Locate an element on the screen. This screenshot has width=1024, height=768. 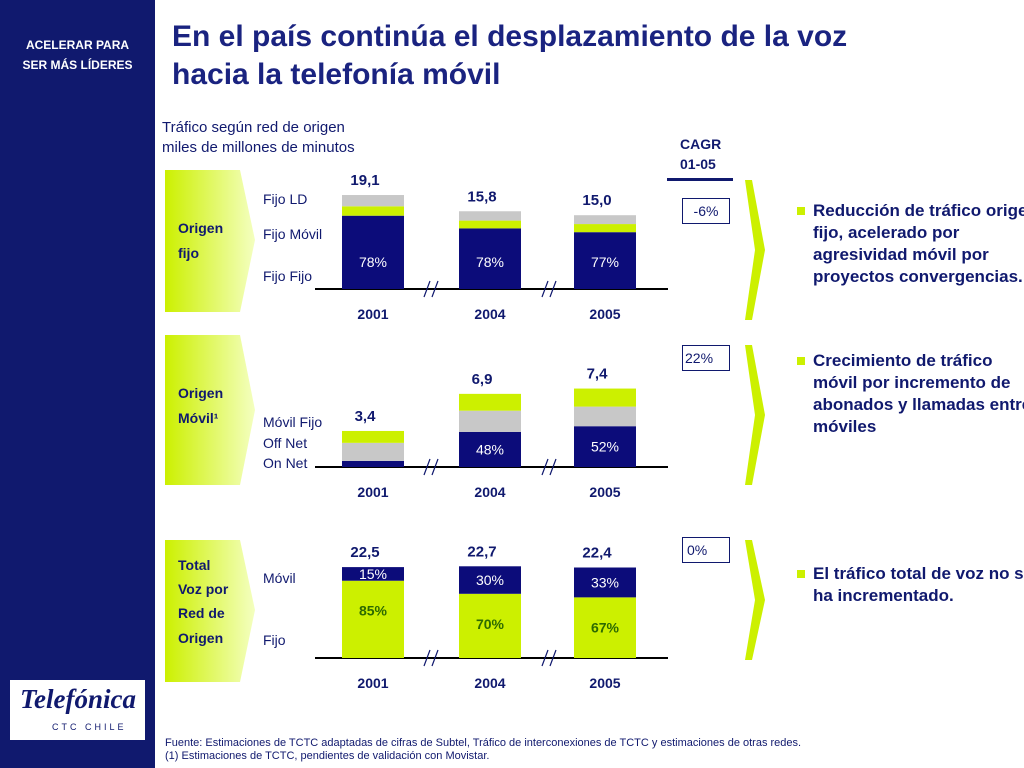
tagline: ACELERAR PARA is located at coordinates (77, 45).